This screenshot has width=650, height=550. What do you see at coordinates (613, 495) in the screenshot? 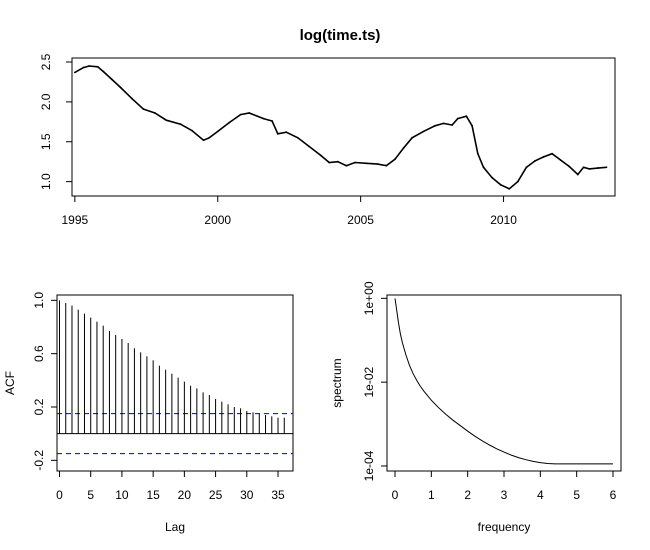
I see `x-tick-label: 6` at bounding box center [613, 495].